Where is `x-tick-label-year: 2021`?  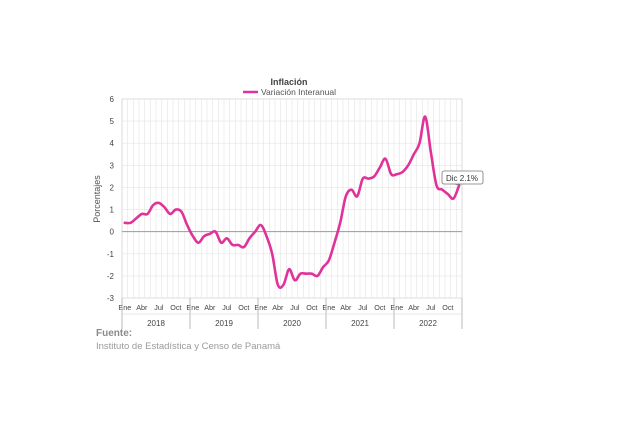
x-tick-label-year: 2021 is located at coordinates (360, 323).